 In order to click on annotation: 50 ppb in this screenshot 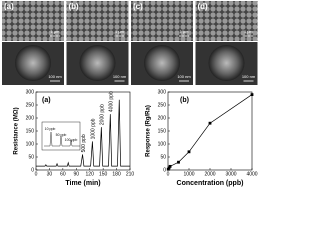, I will do `click(61, 135)`.